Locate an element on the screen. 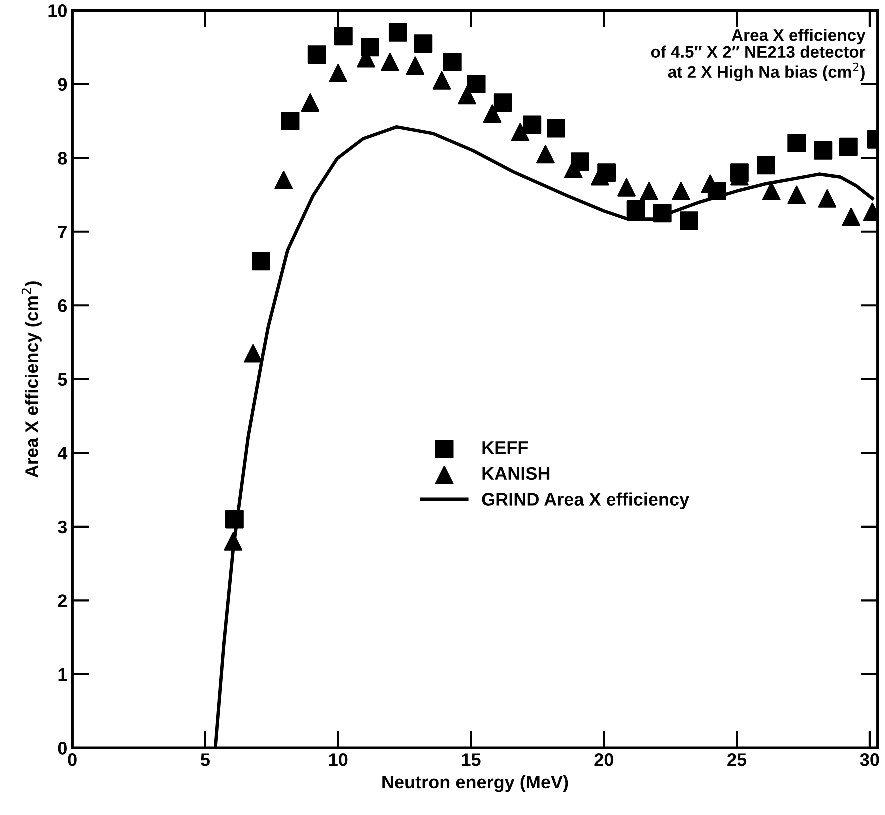 The height and width of the screenshot is (815, 885). x-tick-label: 15 is located at coordinates (471, 760).